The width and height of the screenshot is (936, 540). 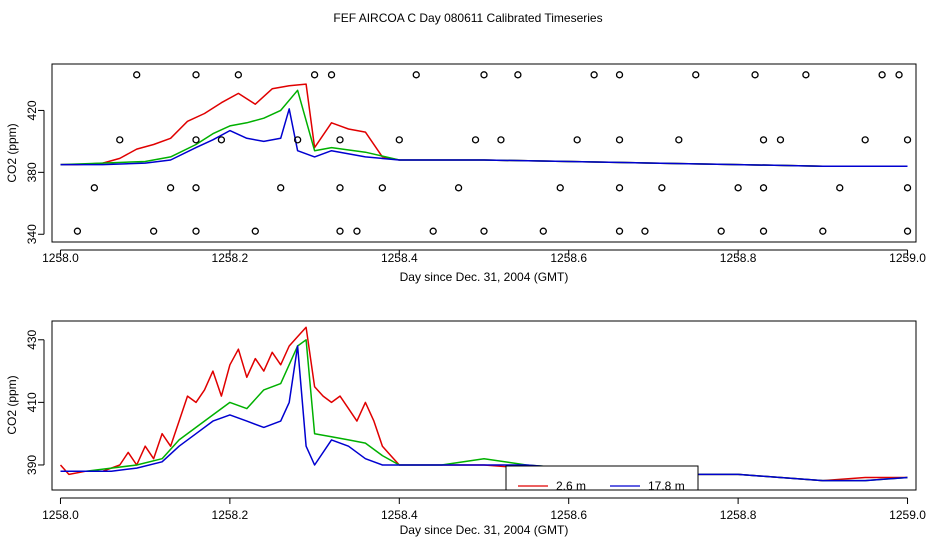 What do you see at coordinates (602, 479) in the screenshot?
I see `legend: 2.6 m 17.8 m` at bounding box center [602, 479].